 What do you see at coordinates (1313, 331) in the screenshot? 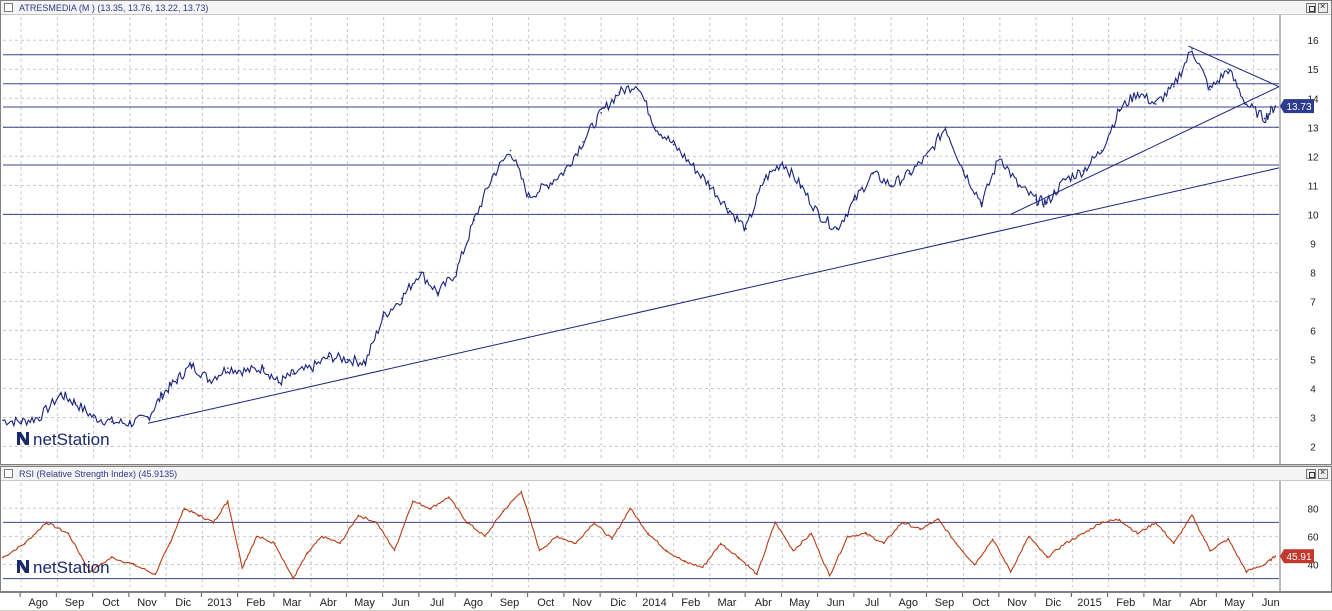
I see `y-tick-label: 6` at bounding box center [1313, 331].